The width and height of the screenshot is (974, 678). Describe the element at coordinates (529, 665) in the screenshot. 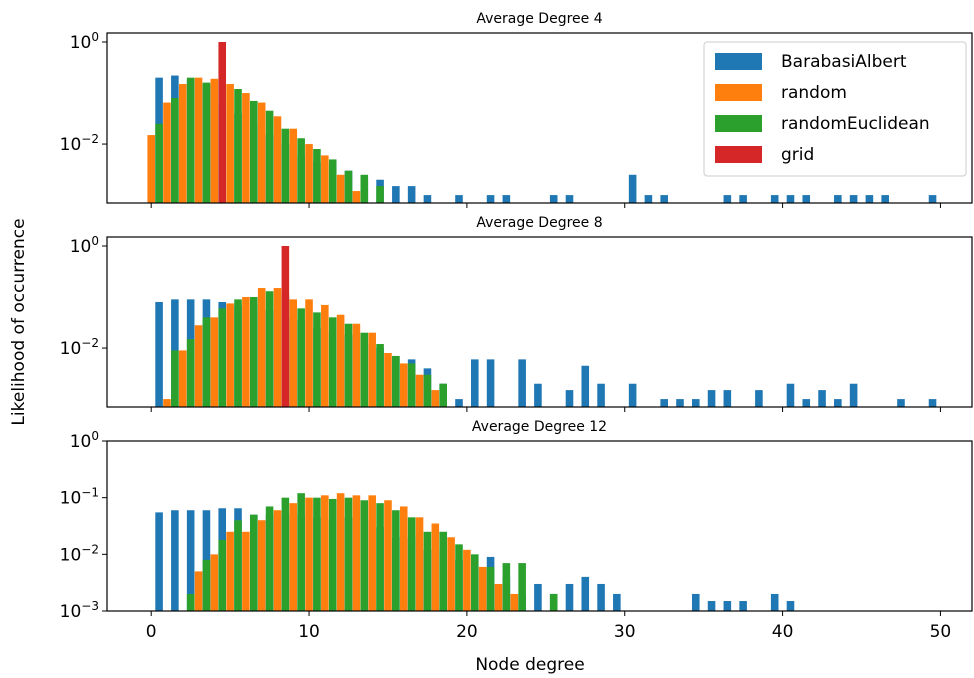

I see `x-axis-label: Node degree` at that location.